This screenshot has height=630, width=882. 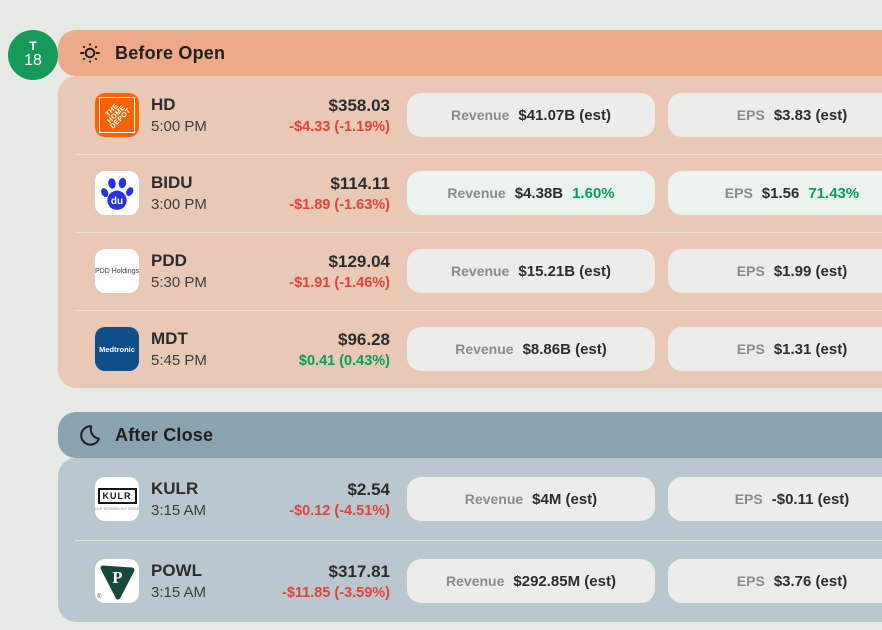 What do you see at coordinates (359, 261) in the screenshot?
I see `stock-price: $129.04` at bounding box center [359, 261].